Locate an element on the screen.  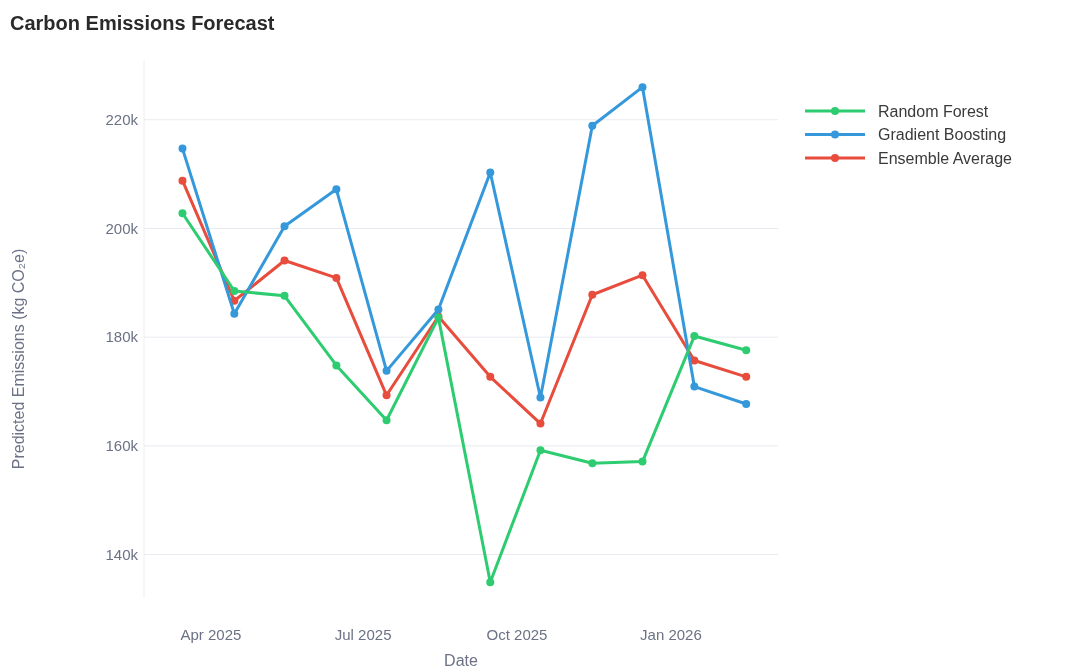
legend-label: Ensemble Average is located at coordinates (945, 158).